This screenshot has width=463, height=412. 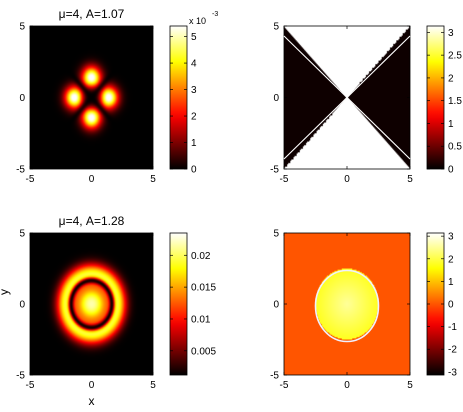 I want to click on colorbar-tick-label: 5, so click(x=194, y=37).